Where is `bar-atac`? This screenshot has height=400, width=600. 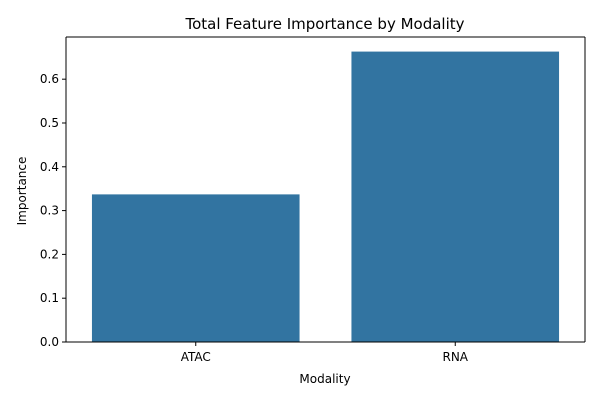 bar-atac is located at coordinates (195, 268).